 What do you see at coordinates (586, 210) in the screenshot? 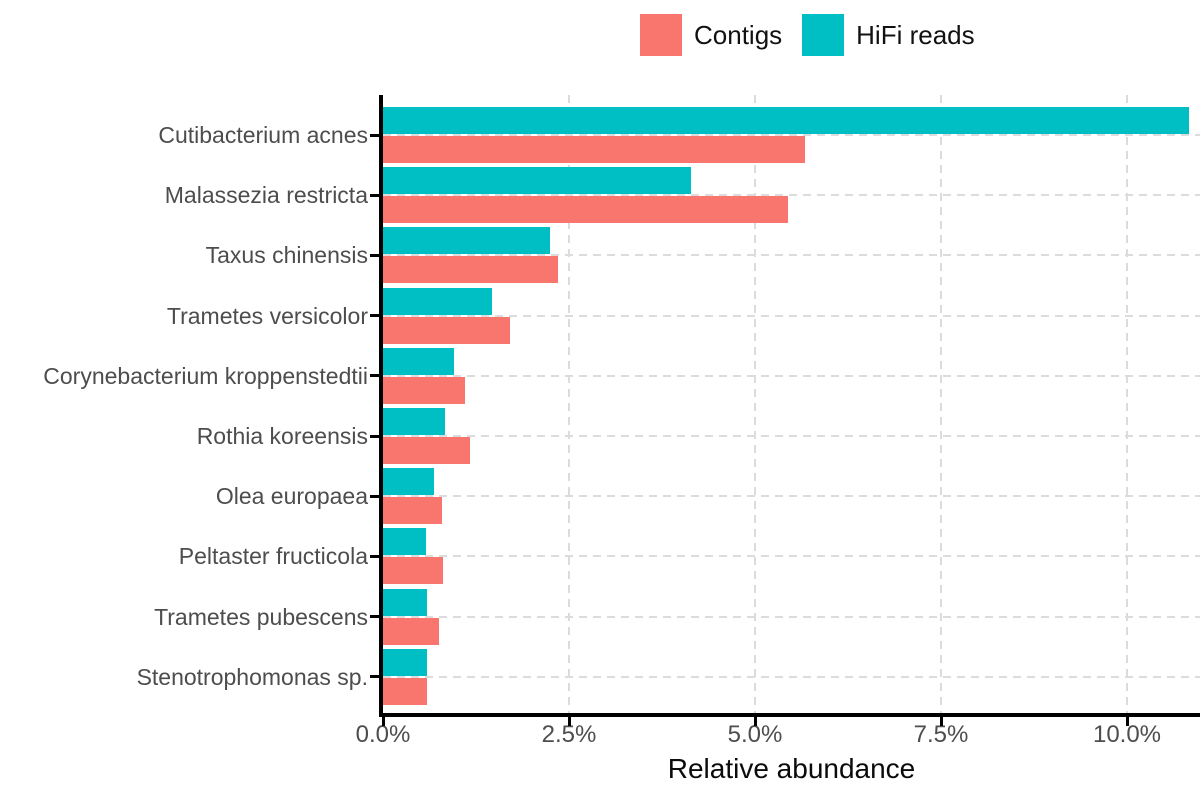
I see `bar-contigs-malassezia-restricta` at bounding box center [586, 210].